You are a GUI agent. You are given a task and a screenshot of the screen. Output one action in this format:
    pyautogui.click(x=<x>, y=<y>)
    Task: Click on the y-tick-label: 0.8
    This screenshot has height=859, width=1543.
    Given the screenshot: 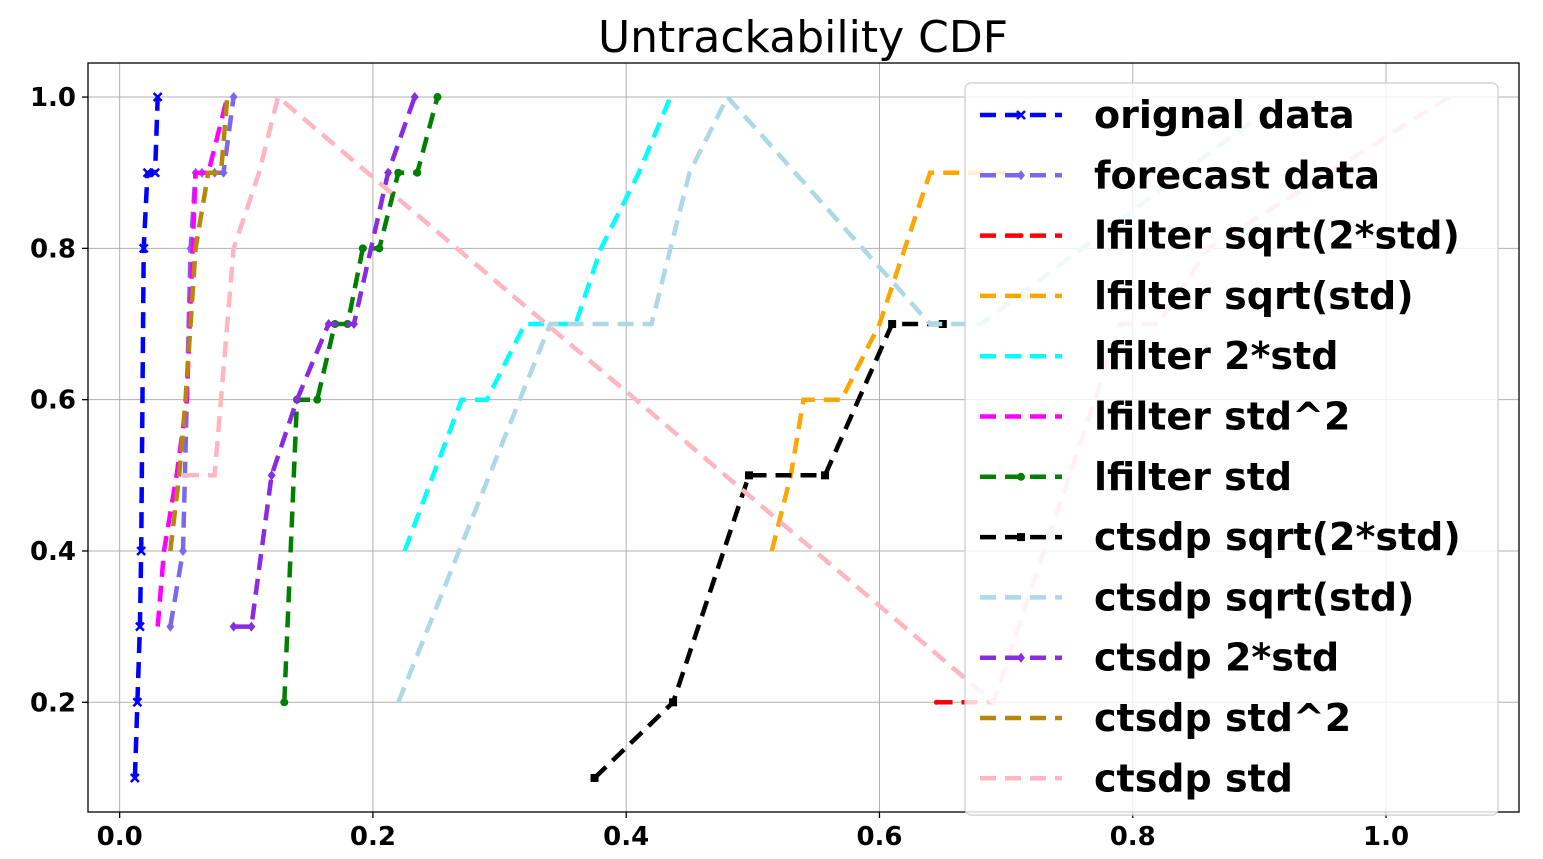 What is the action you would take?
    pyautogui.click(x=53, y=249)
    